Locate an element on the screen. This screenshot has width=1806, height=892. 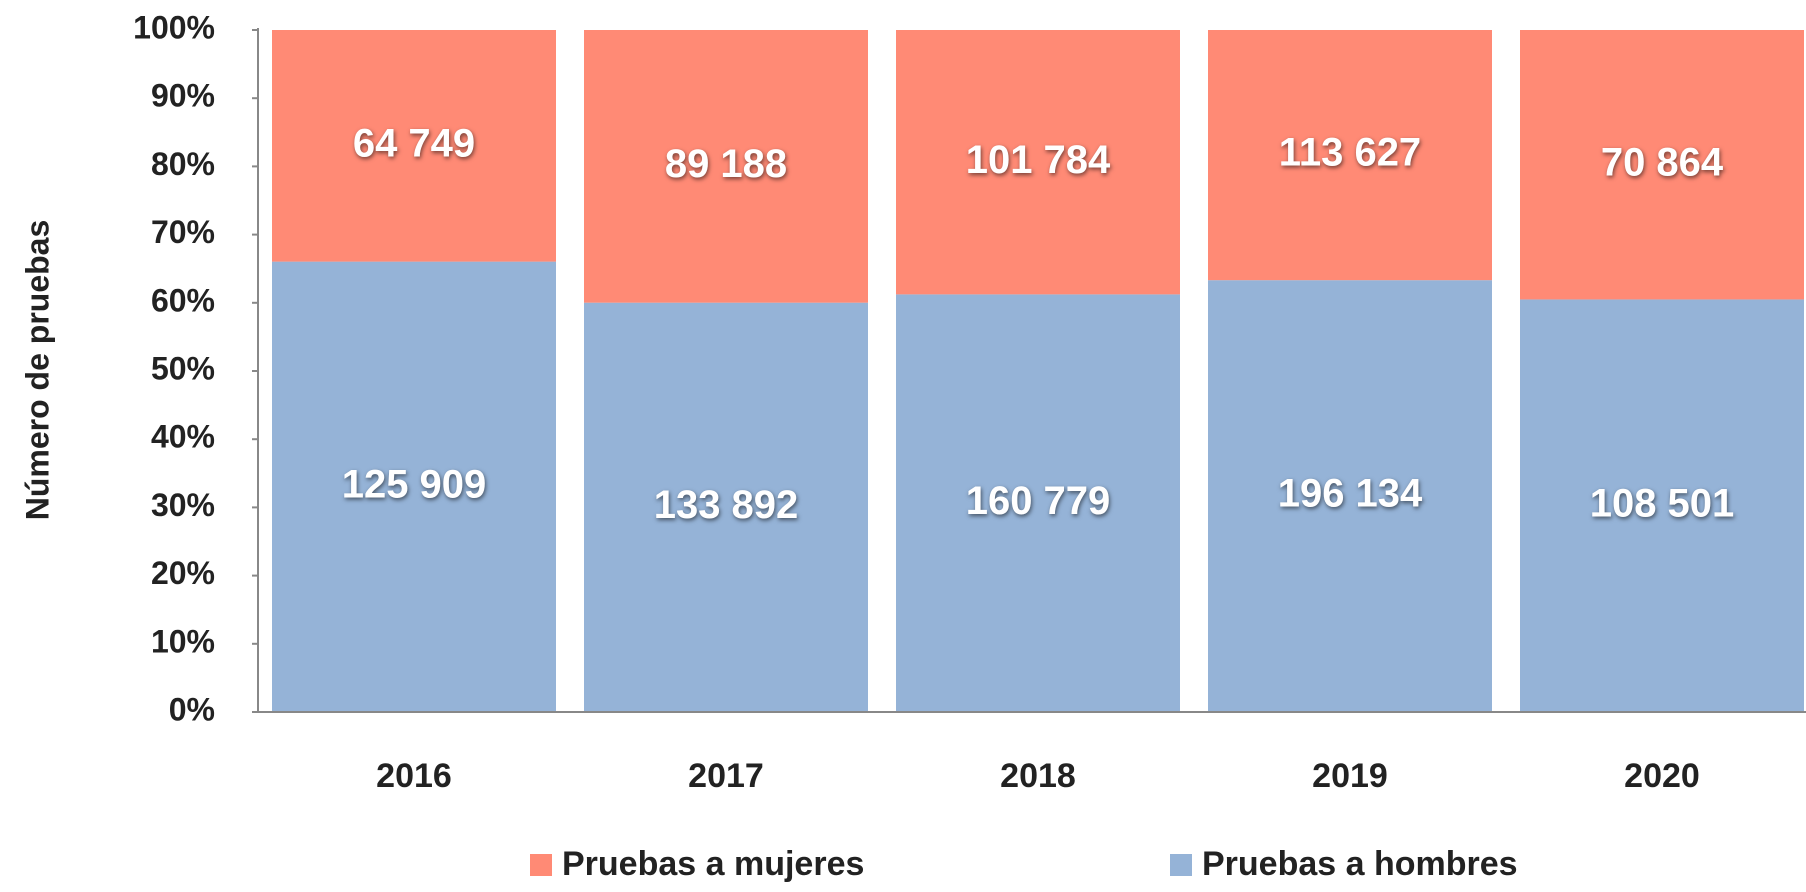
data-label: 108 501 is located at coordinates (1662, 503).